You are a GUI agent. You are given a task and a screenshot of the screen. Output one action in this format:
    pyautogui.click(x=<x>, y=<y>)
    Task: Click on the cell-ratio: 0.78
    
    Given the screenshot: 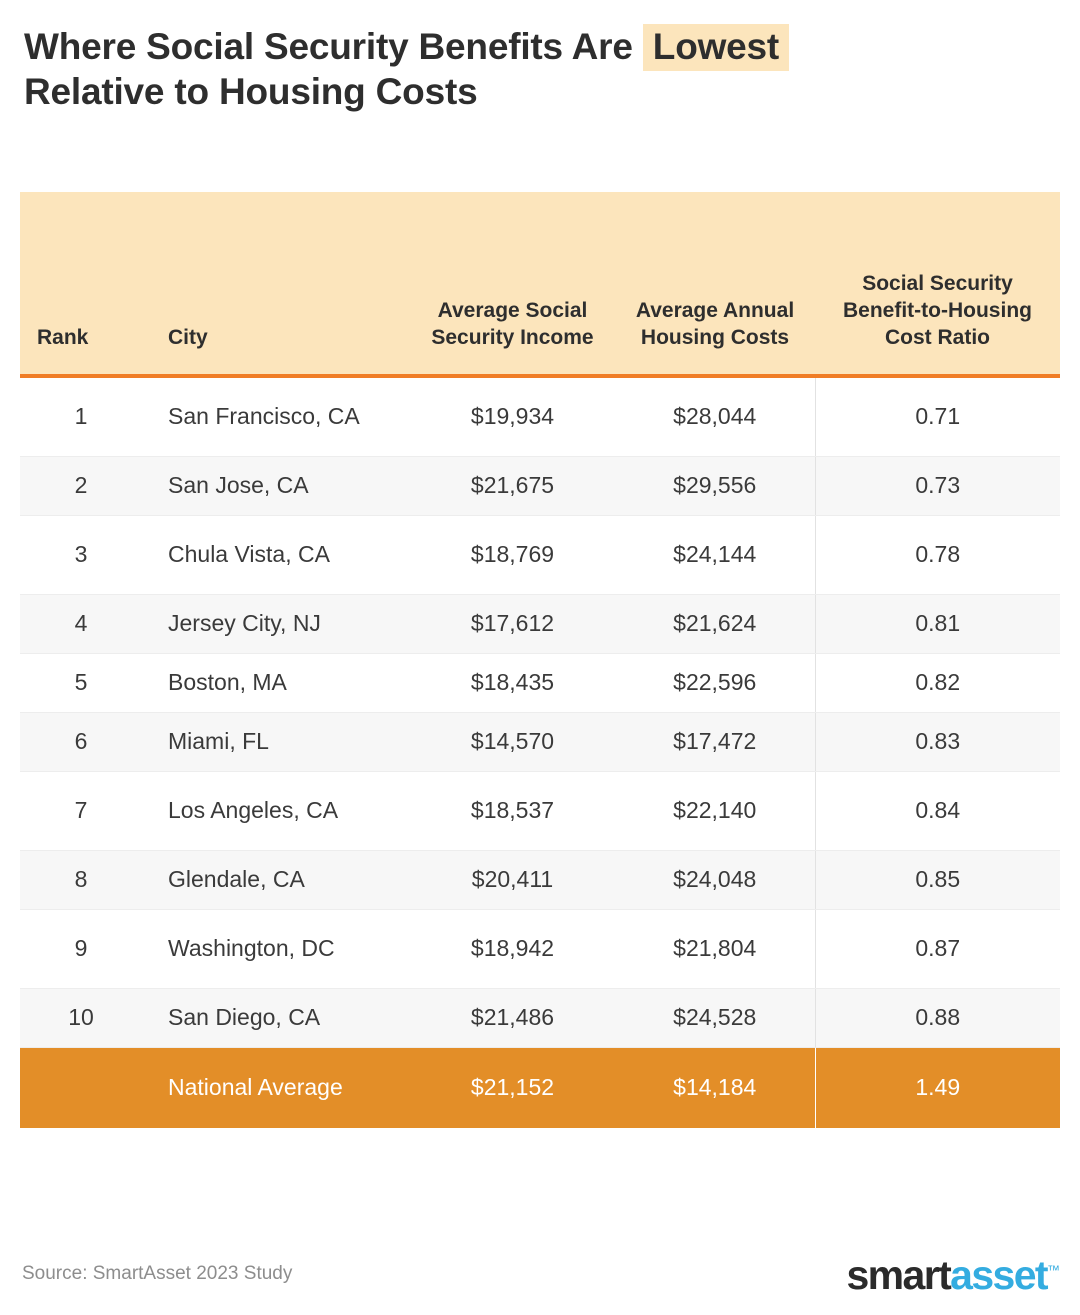 What is the action you would take?
    pyautogui.click(x=937, y=555)
    